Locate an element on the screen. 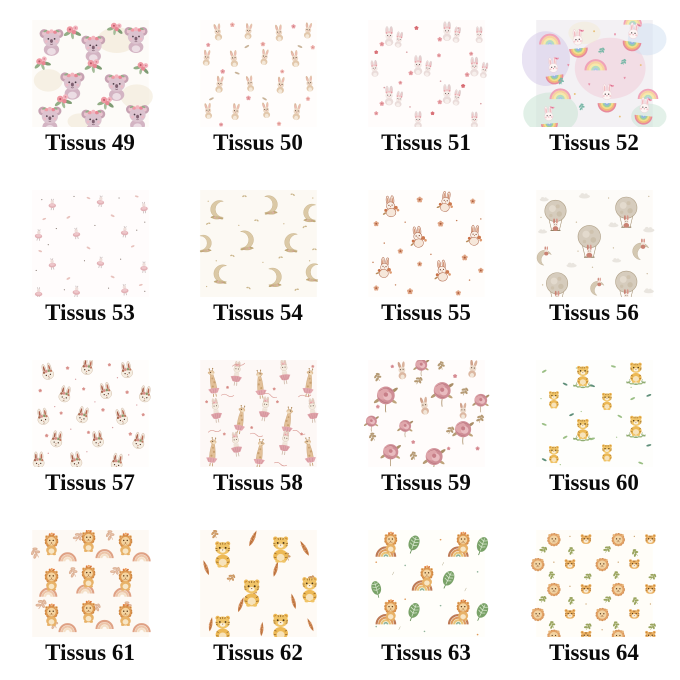  swatch-label-54: Tissus 54 is located at coordinates (258, 312).